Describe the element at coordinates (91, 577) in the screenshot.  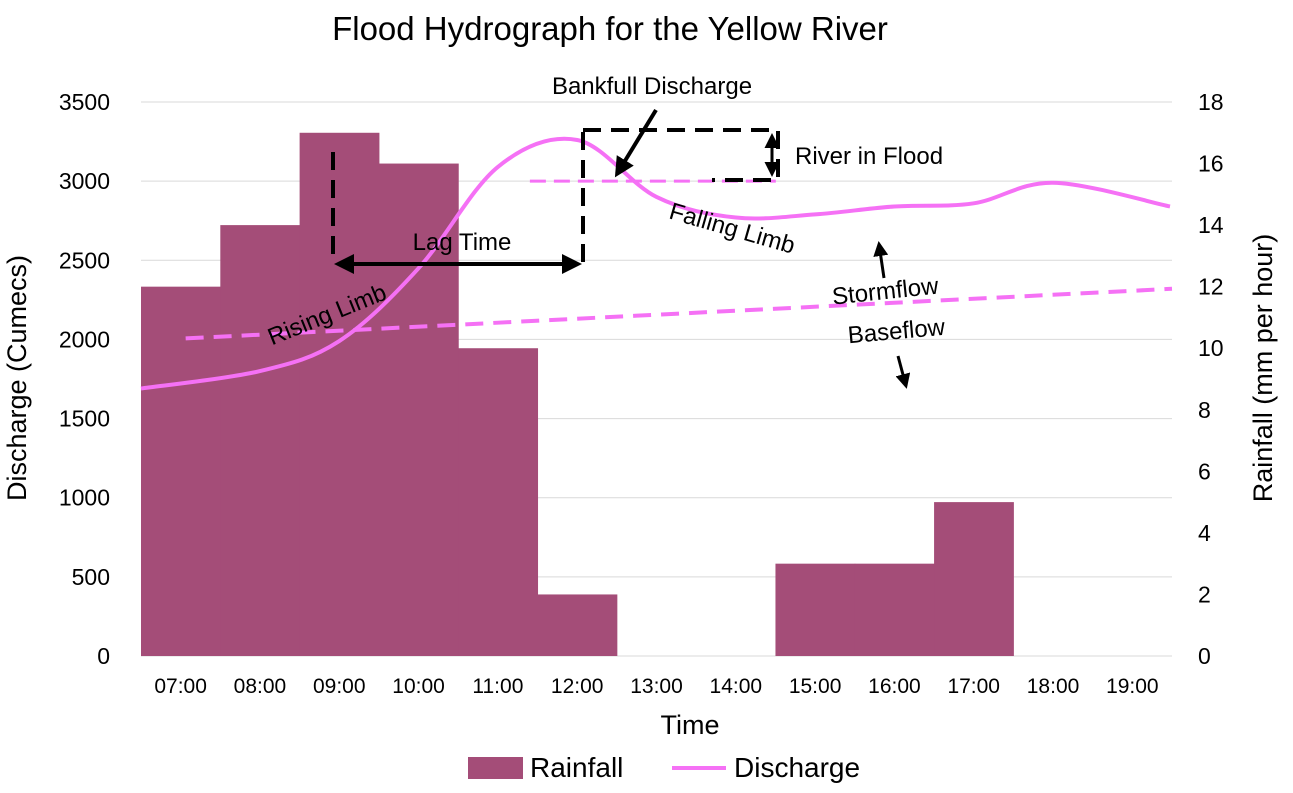
I see `y-left-tick-label: 500` at that location.